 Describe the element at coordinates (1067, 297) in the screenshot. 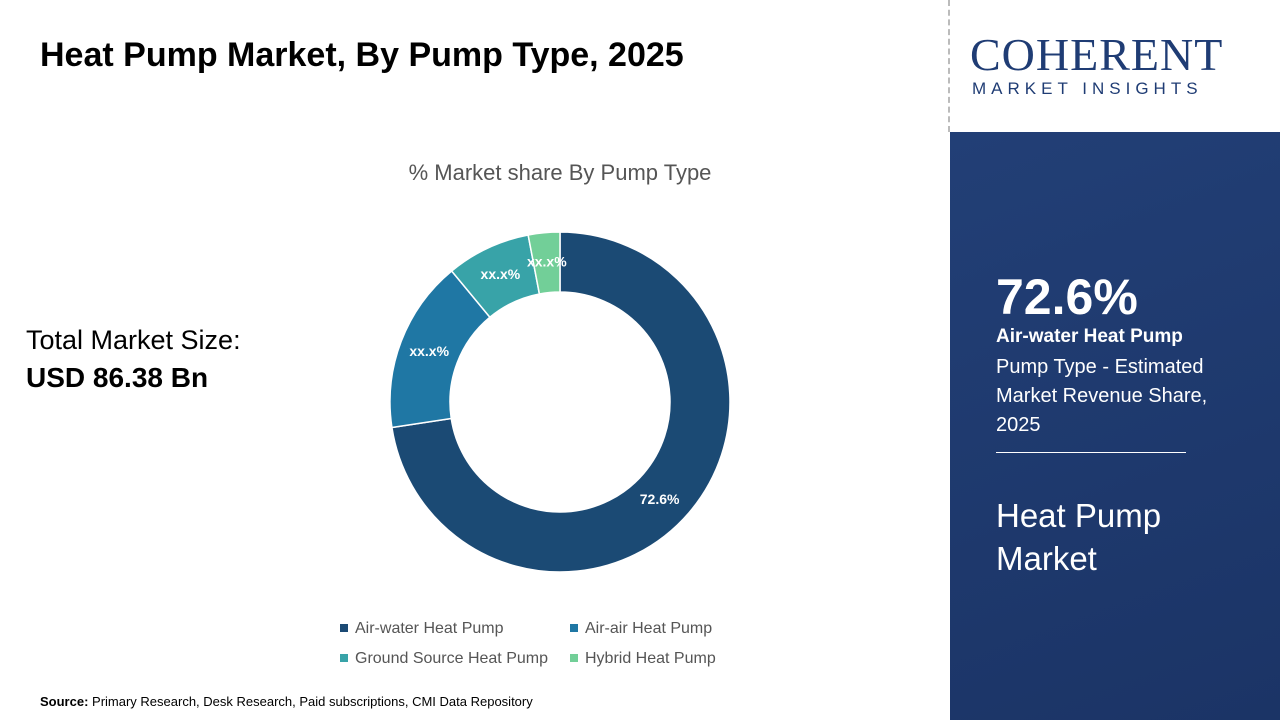

I see `highlight-value: 72.6%` at that location.